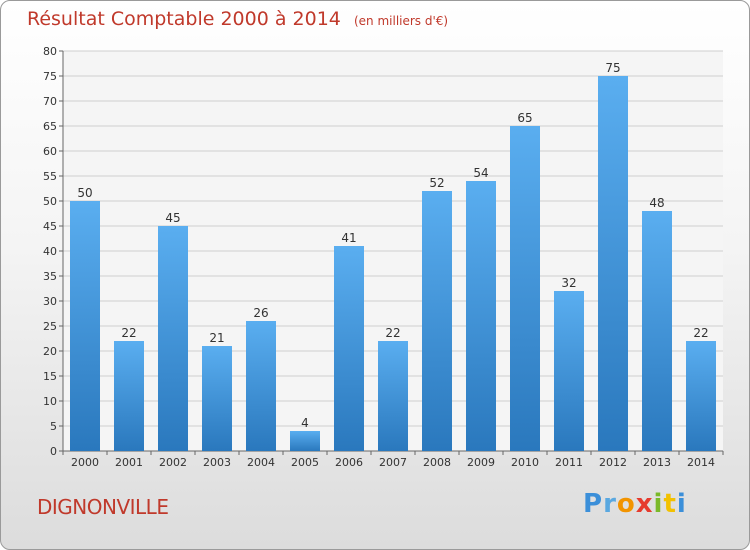 Image resolution: width=750 pixels, height=550 pixels. Describe the element at coordinates (103, 507) in the screenshot. I see `commune-name: DIGNONVILLE` at that location.